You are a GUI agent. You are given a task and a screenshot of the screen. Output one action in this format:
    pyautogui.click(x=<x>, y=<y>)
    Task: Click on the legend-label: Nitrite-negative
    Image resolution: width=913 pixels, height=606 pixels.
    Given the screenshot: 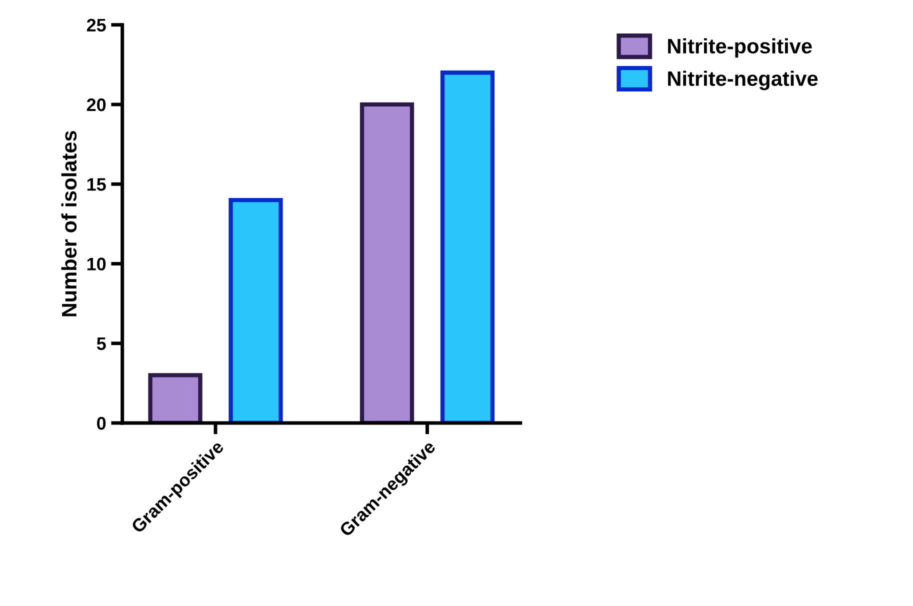 What is the action you would take?
    pyautogui.click(x=743, y=80)
    